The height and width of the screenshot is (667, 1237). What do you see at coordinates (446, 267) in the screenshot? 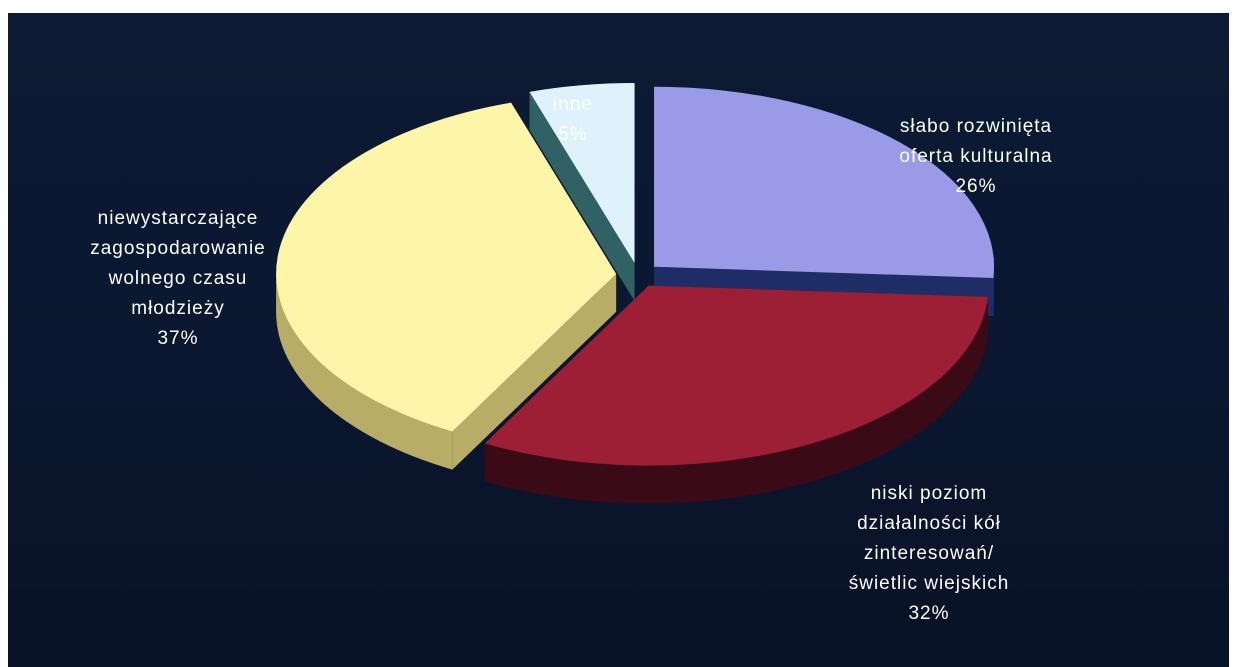
I see `slice-niewystarczajace` at bounding box center [446, 267].